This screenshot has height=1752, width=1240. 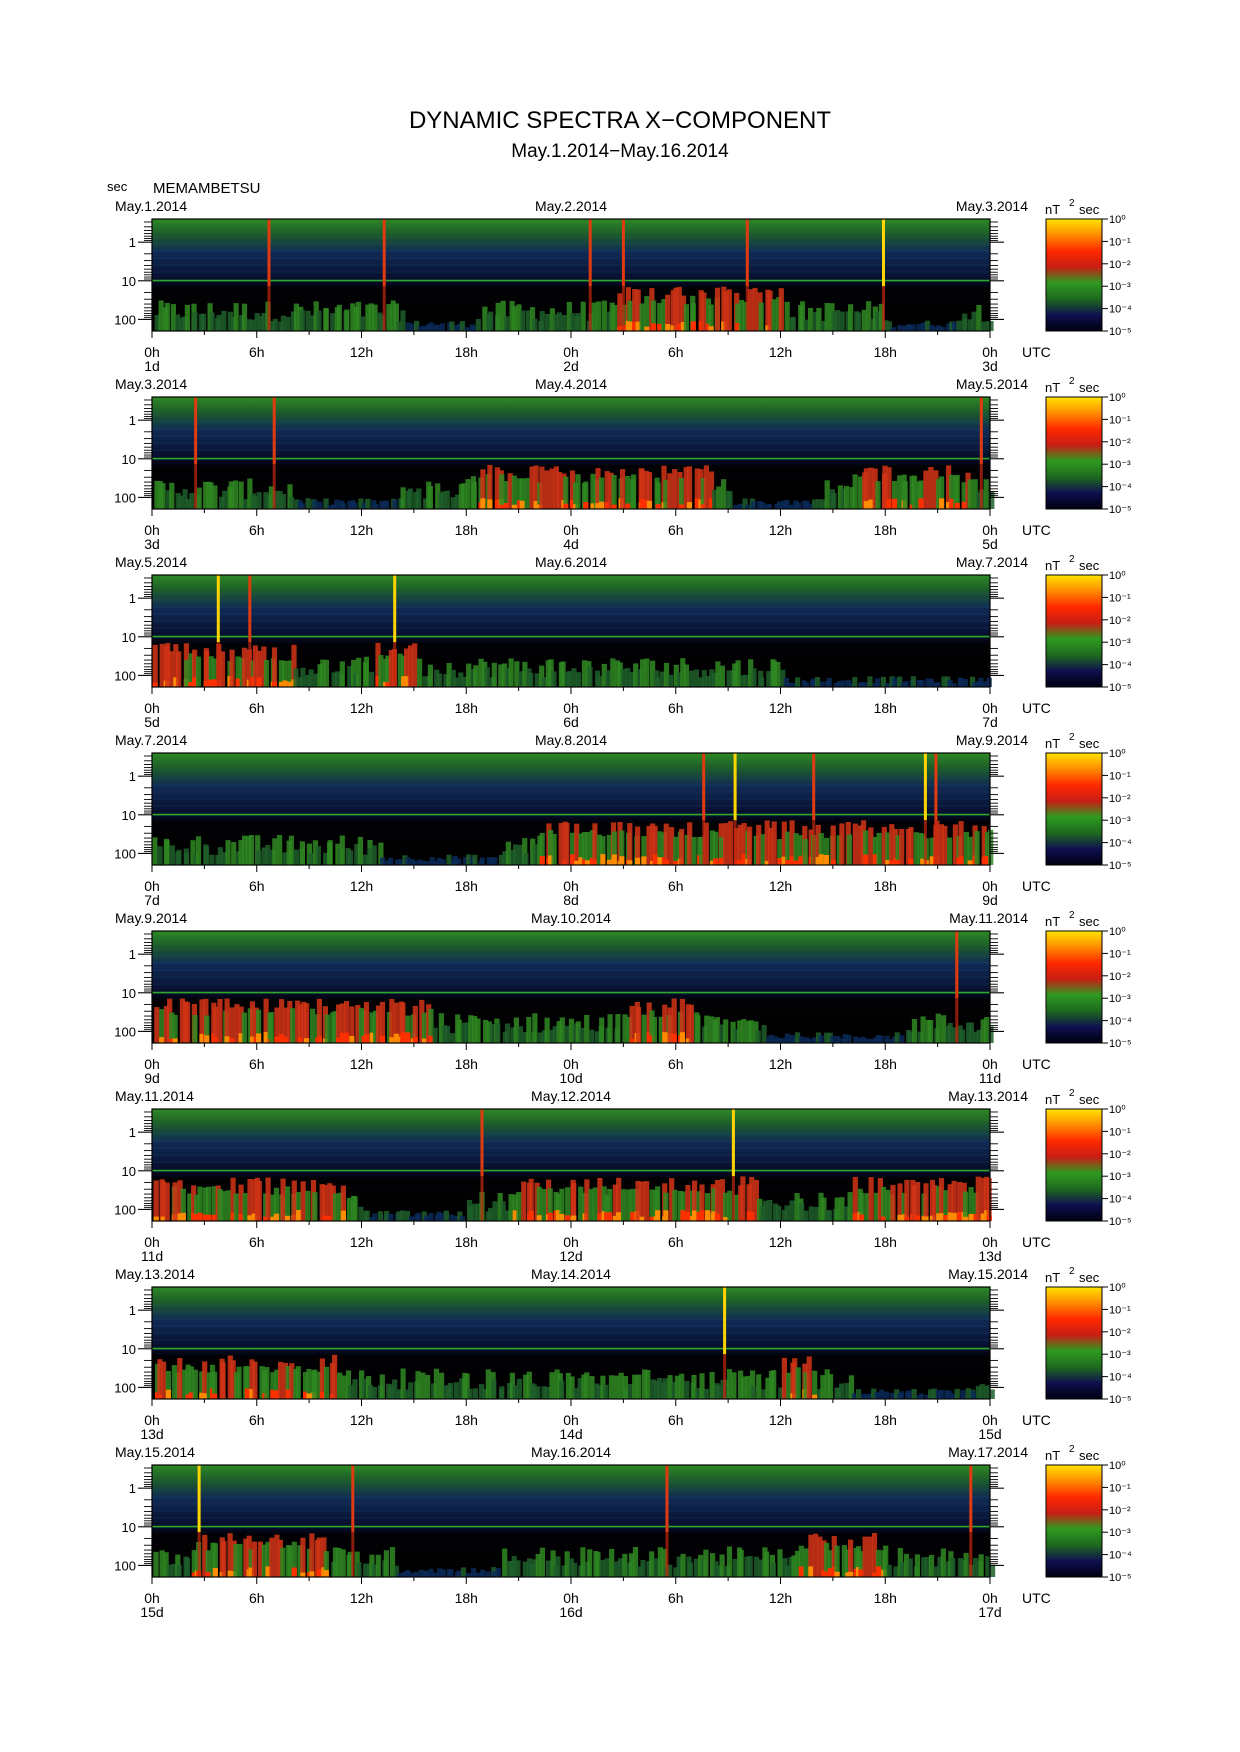 What do you see at coordinates (990, 366) in the screenshot?
I see `day-tick-label: 3d` at bounding box center [990, 366].